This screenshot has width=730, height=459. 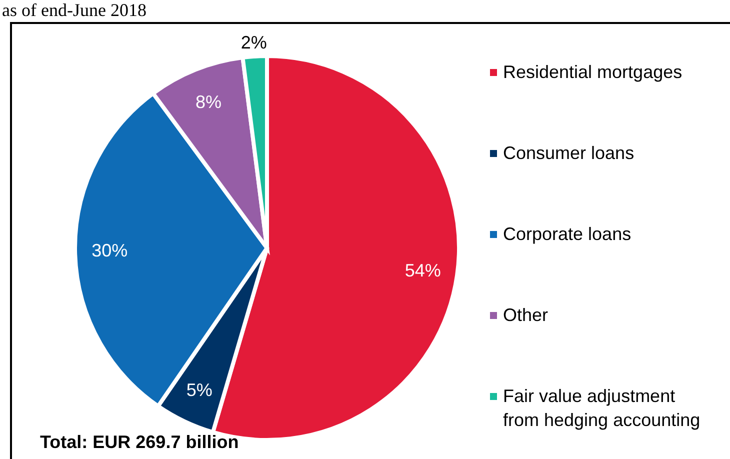 What do you see at coordinates (593, 72) in the screenshot?
I see `legend-label: Residential mortgages` at bounding box center [593, 72].